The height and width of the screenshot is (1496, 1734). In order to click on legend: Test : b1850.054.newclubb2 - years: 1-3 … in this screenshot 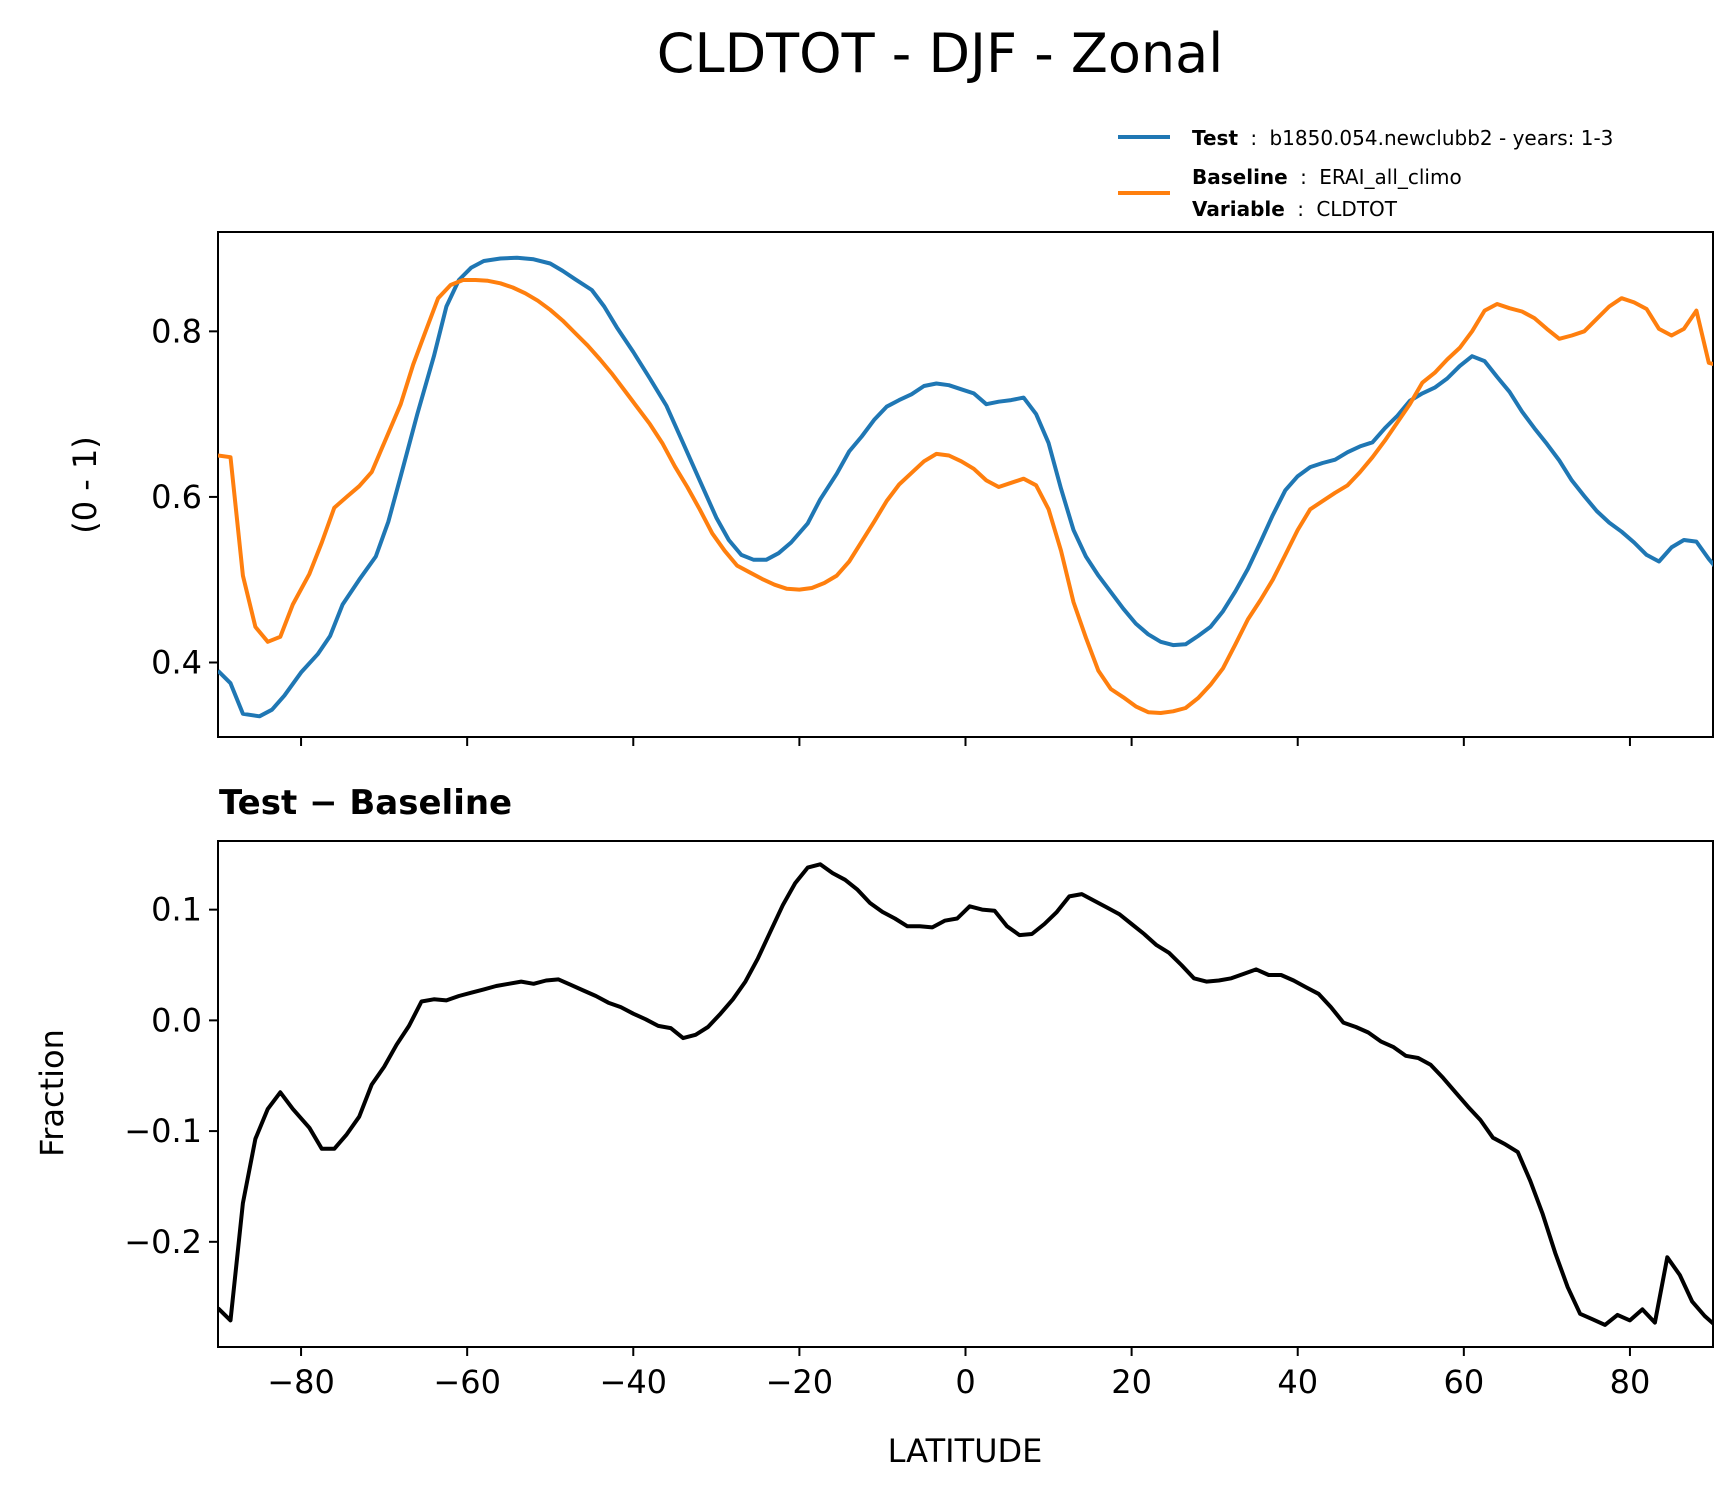, I will do `click(1365, 173)`.